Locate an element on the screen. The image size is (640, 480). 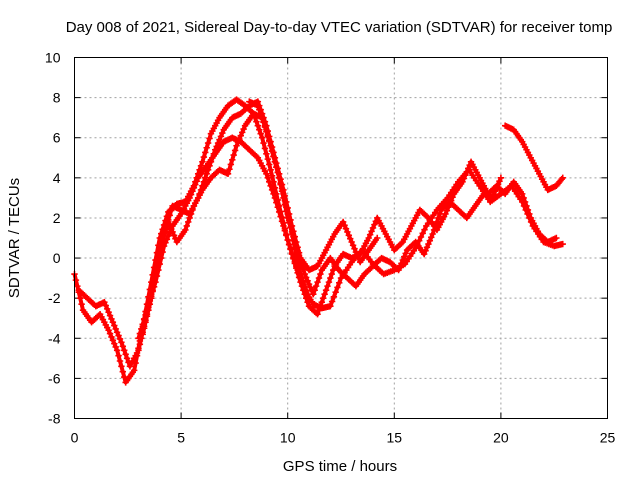
y-tick-label: 8 is located at coordinates (57, 98).